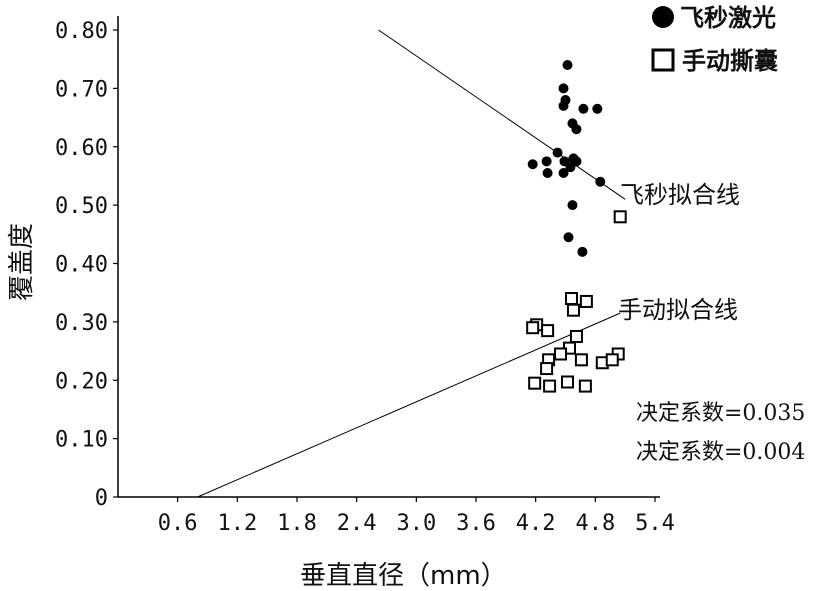 Image resolution: width=827 pixels, height=591 pixels. Describe the element at coordinates (237, 523) in the screenshot. I see `x-tick-label: 1.2` at that location.